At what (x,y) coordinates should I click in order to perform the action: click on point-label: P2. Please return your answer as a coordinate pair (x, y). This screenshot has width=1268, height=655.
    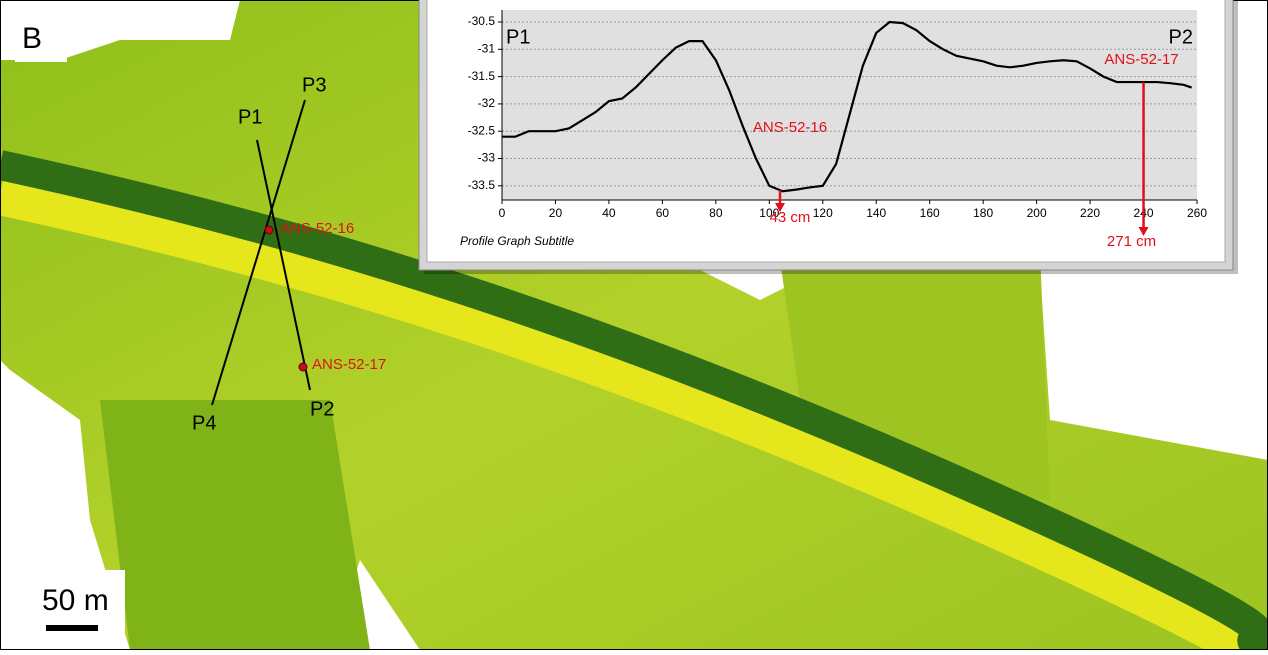
    Looking at the image, I should click on (322, 409).